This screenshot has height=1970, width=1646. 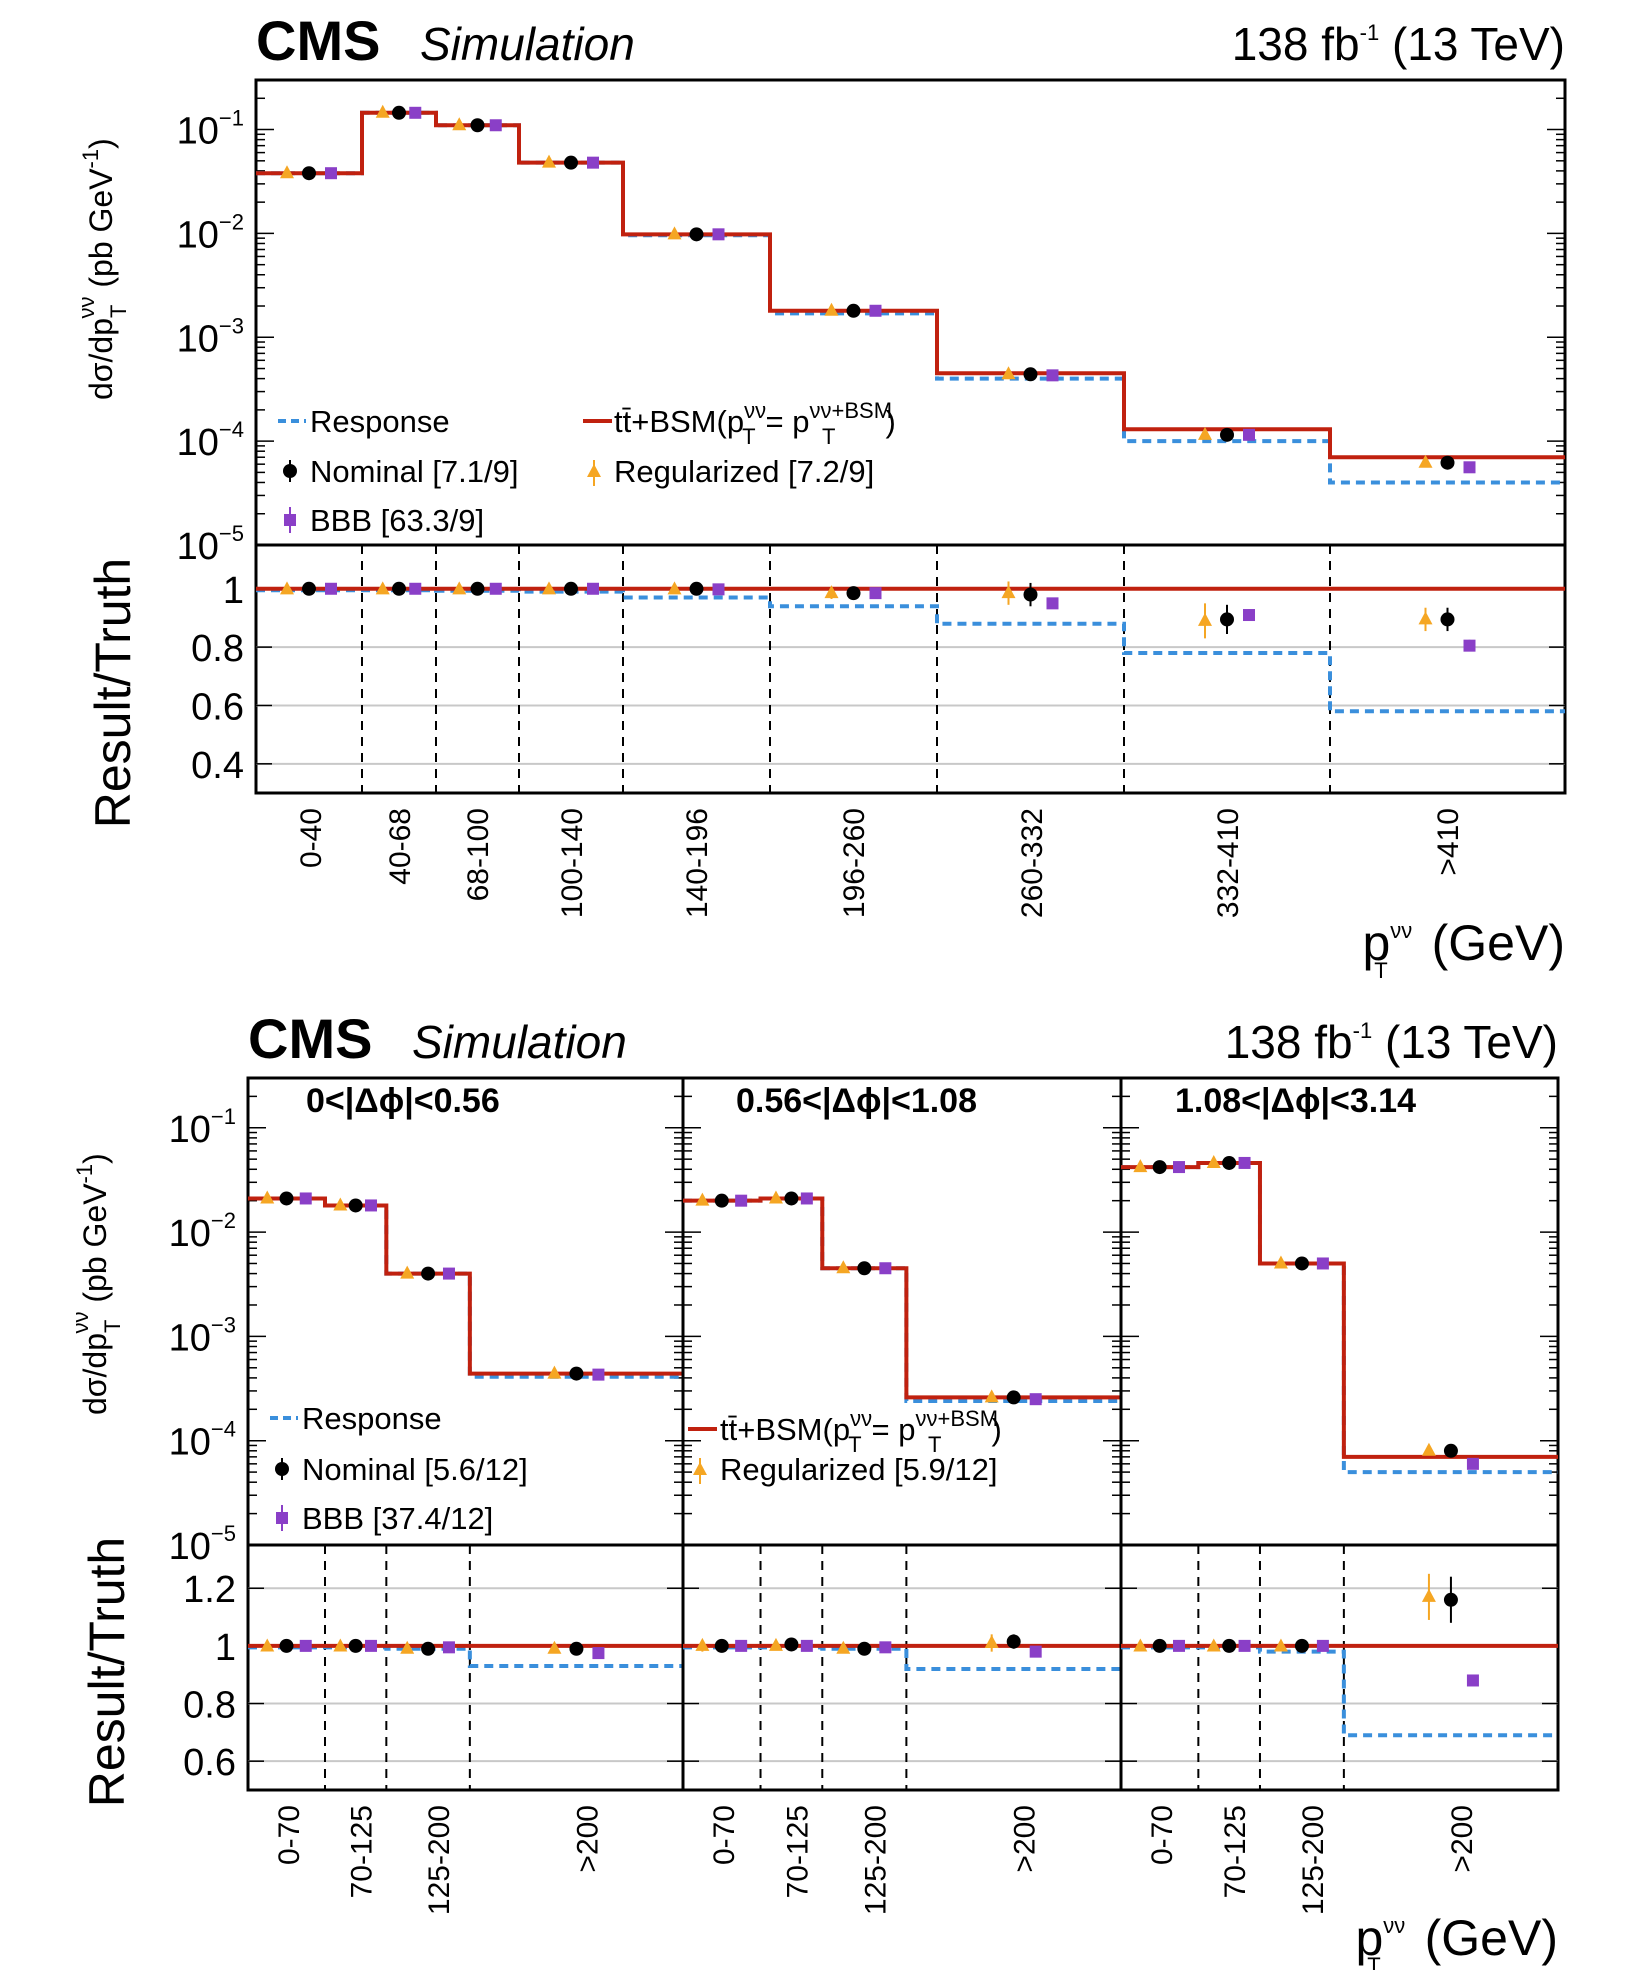 What do you see at coordinates (400, 846) in the screenshot?
I see `bin-label: 40-68` at bounding box center [400, 846].